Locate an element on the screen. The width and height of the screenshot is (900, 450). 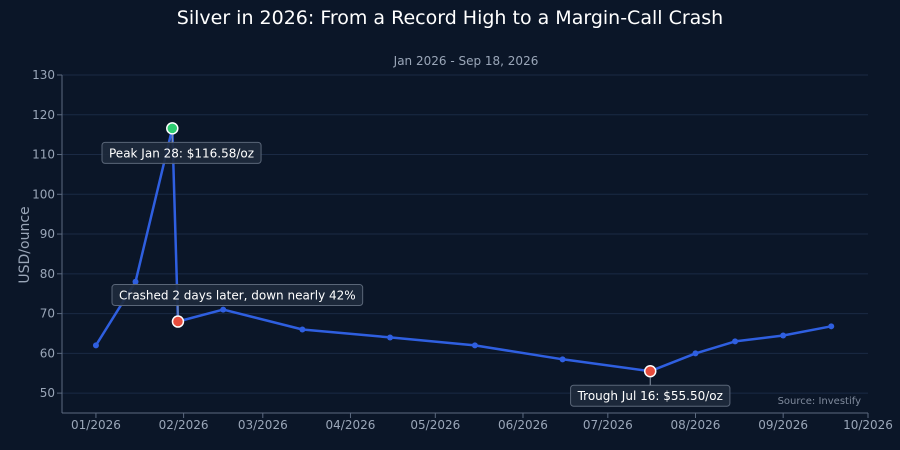
chart-subtitle: Jan 2026 - Sep 18, 2026 is located at coordinates (466, 61).